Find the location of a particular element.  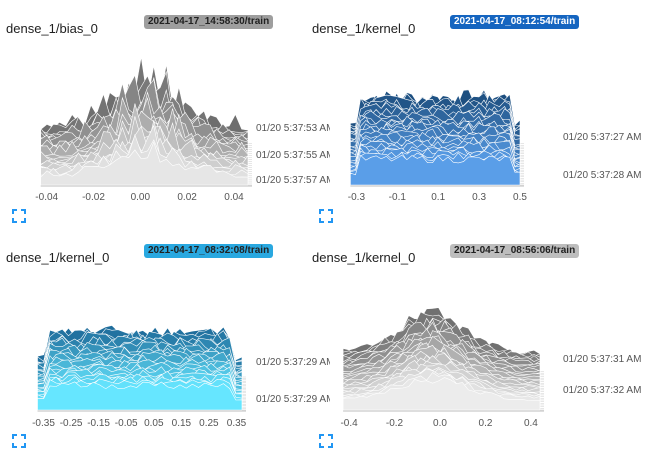

card-title: dense_1/bias_0 is located at coordinates (52, 28).